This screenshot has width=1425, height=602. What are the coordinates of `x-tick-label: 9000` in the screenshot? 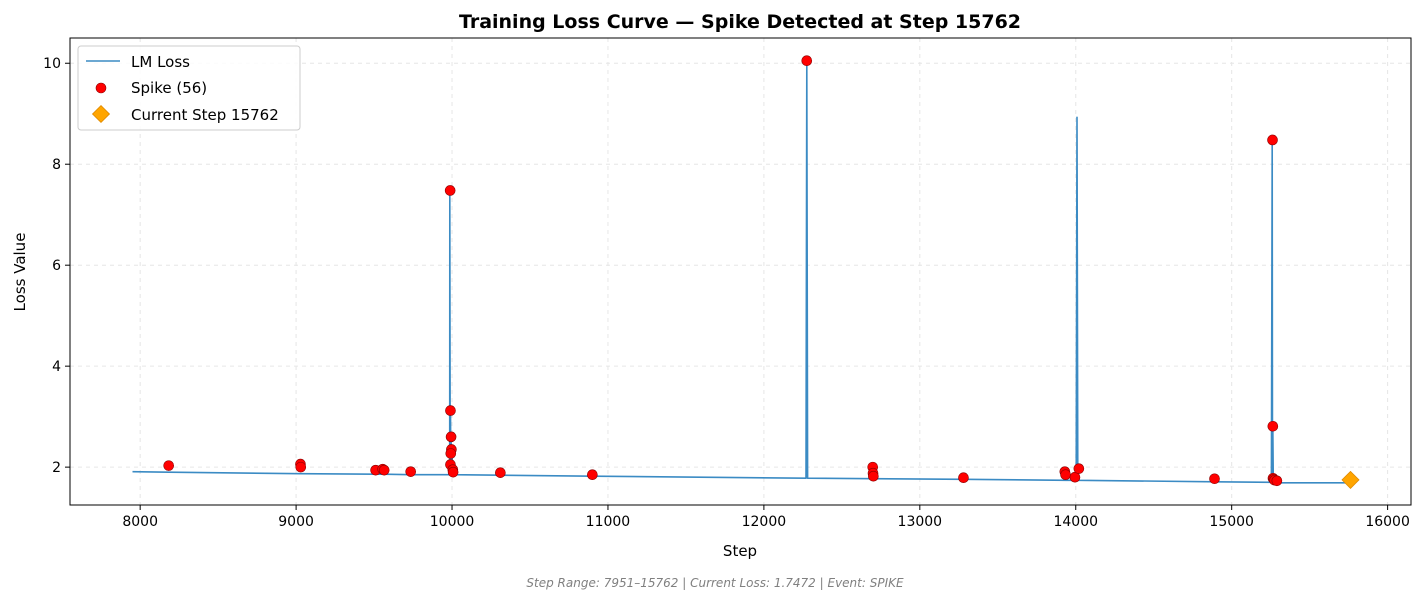 It's located at (296, 522).